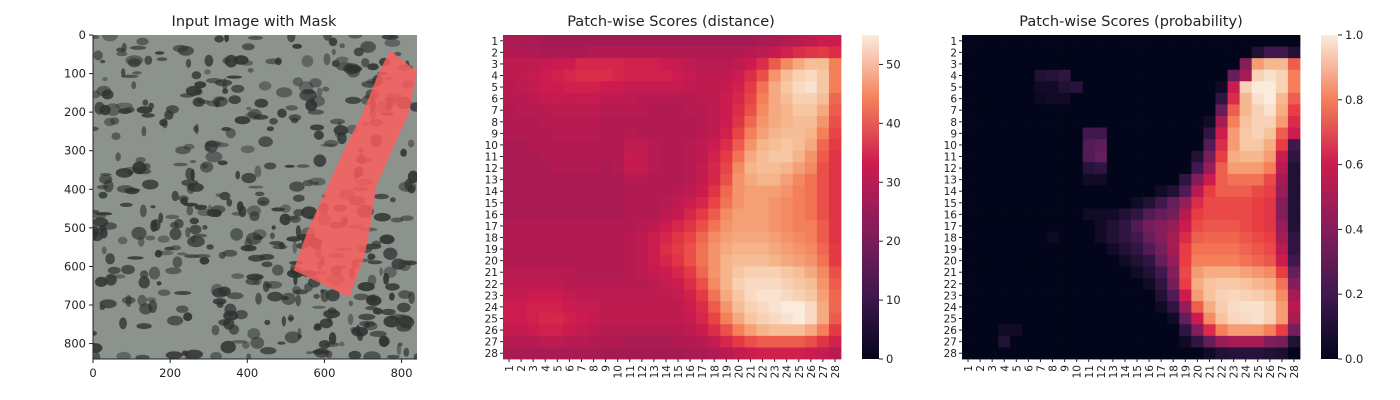  Describe the element at coordinates (494, 42) in the screenshot. I see `y-tick-label: 1` at that location.